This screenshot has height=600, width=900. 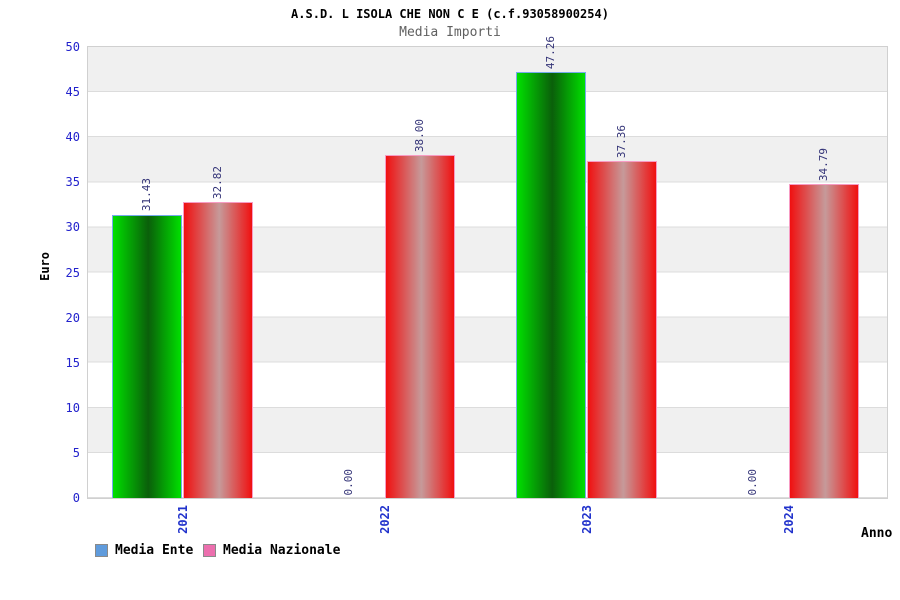 I want to click on bar-media-ente-2021, so click(x=147, y=356).